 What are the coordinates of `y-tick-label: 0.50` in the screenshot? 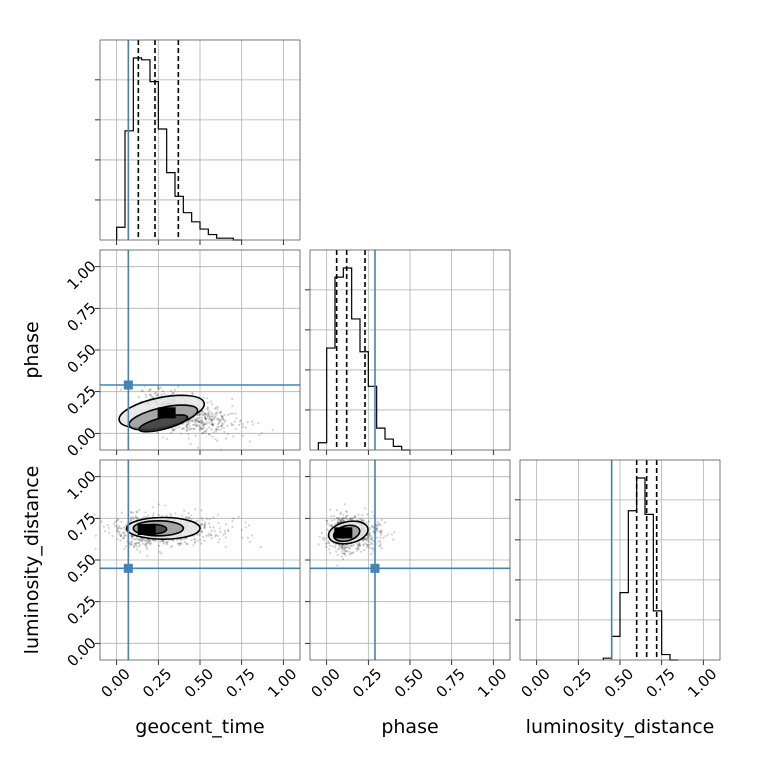 It's located at (82, 358).